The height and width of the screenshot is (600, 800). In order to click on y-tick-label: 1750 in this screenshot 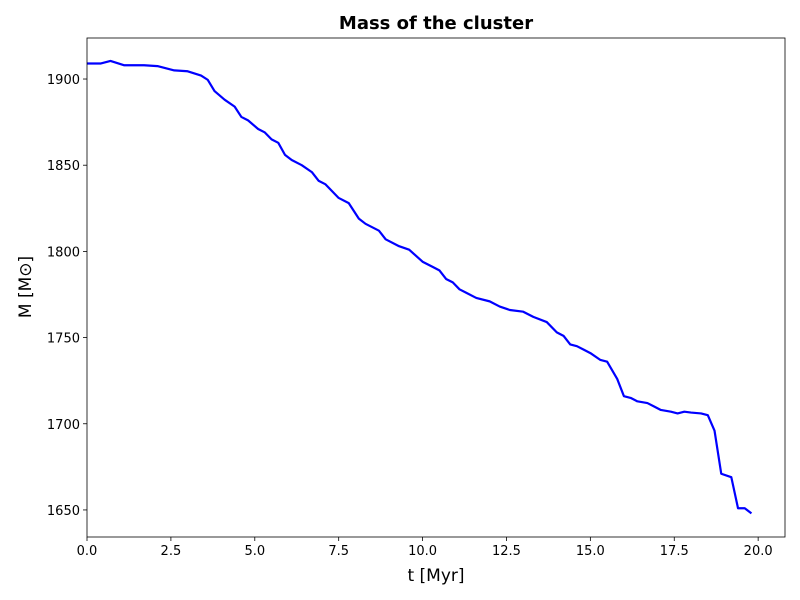, I will do `click(63, 339)`.